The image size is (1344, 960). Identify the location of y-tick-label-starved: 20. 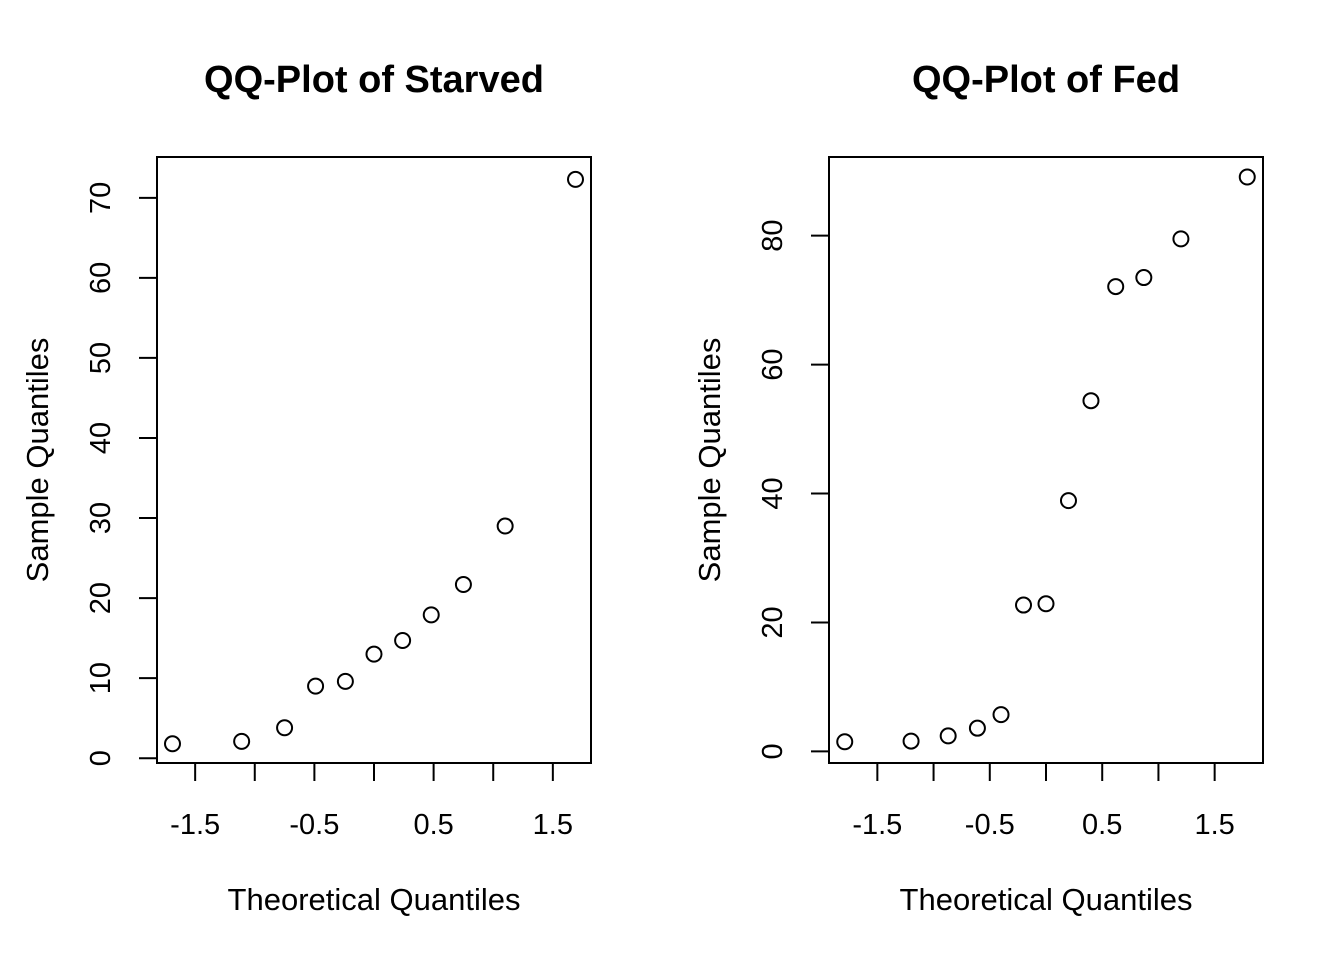
(101, 598).